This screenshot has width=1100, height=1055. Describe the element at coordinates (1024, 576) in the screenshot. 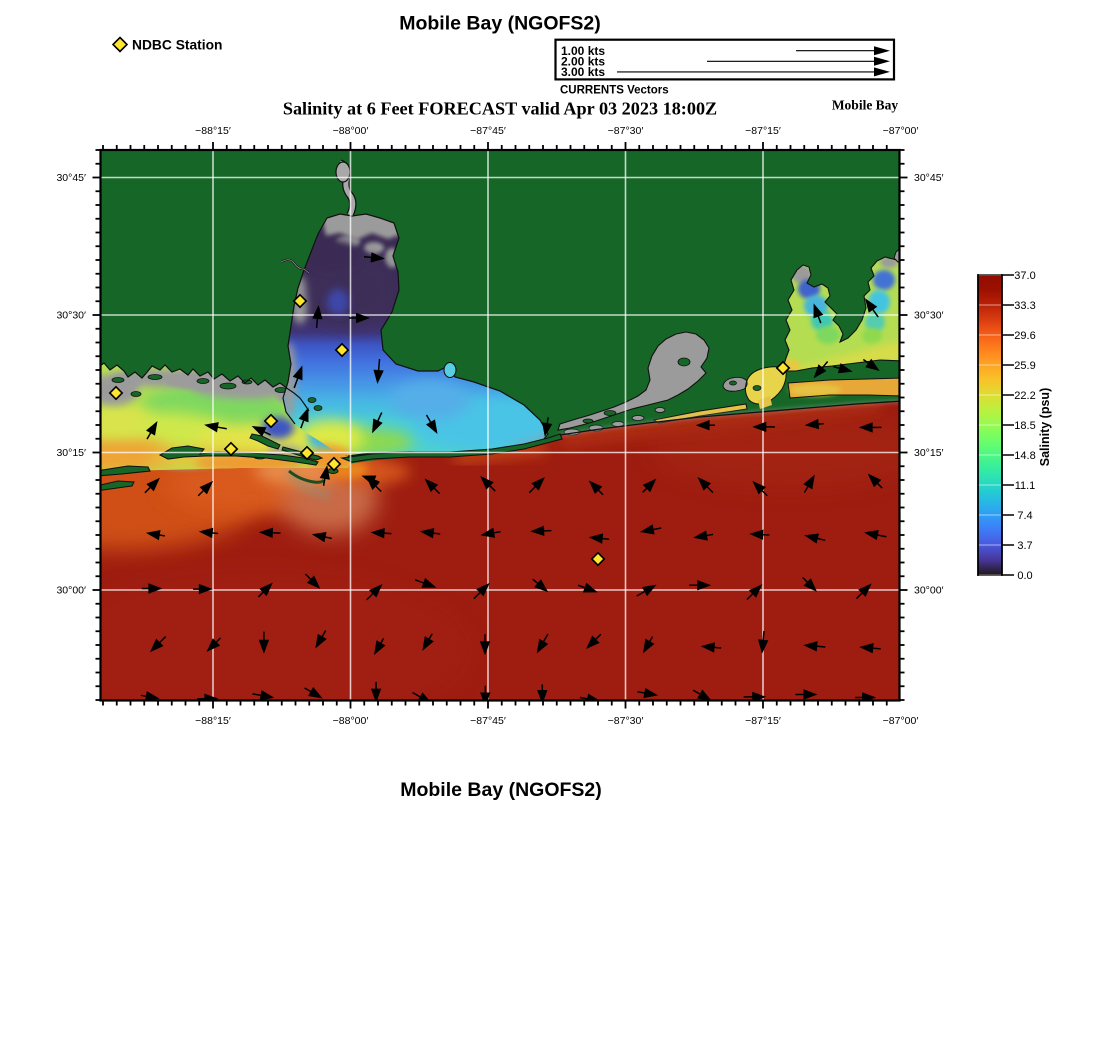

I see `svg-text: 0.0` at that location.